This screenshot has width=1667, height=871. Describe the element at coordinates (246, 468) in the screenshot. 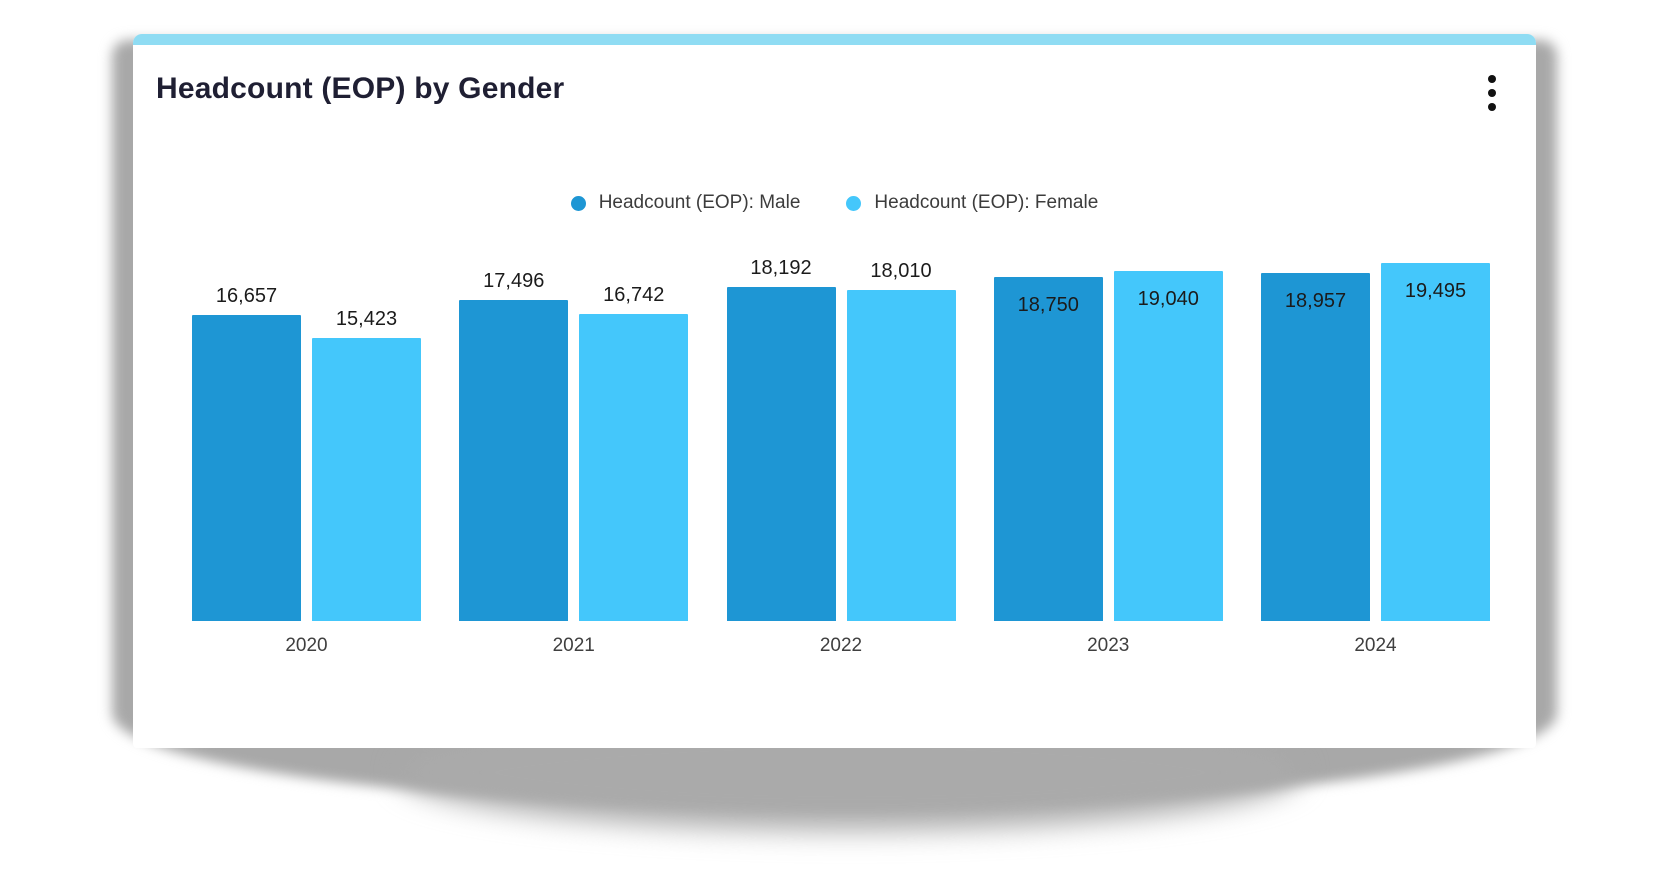

I see `bar-male-2020` at that location.